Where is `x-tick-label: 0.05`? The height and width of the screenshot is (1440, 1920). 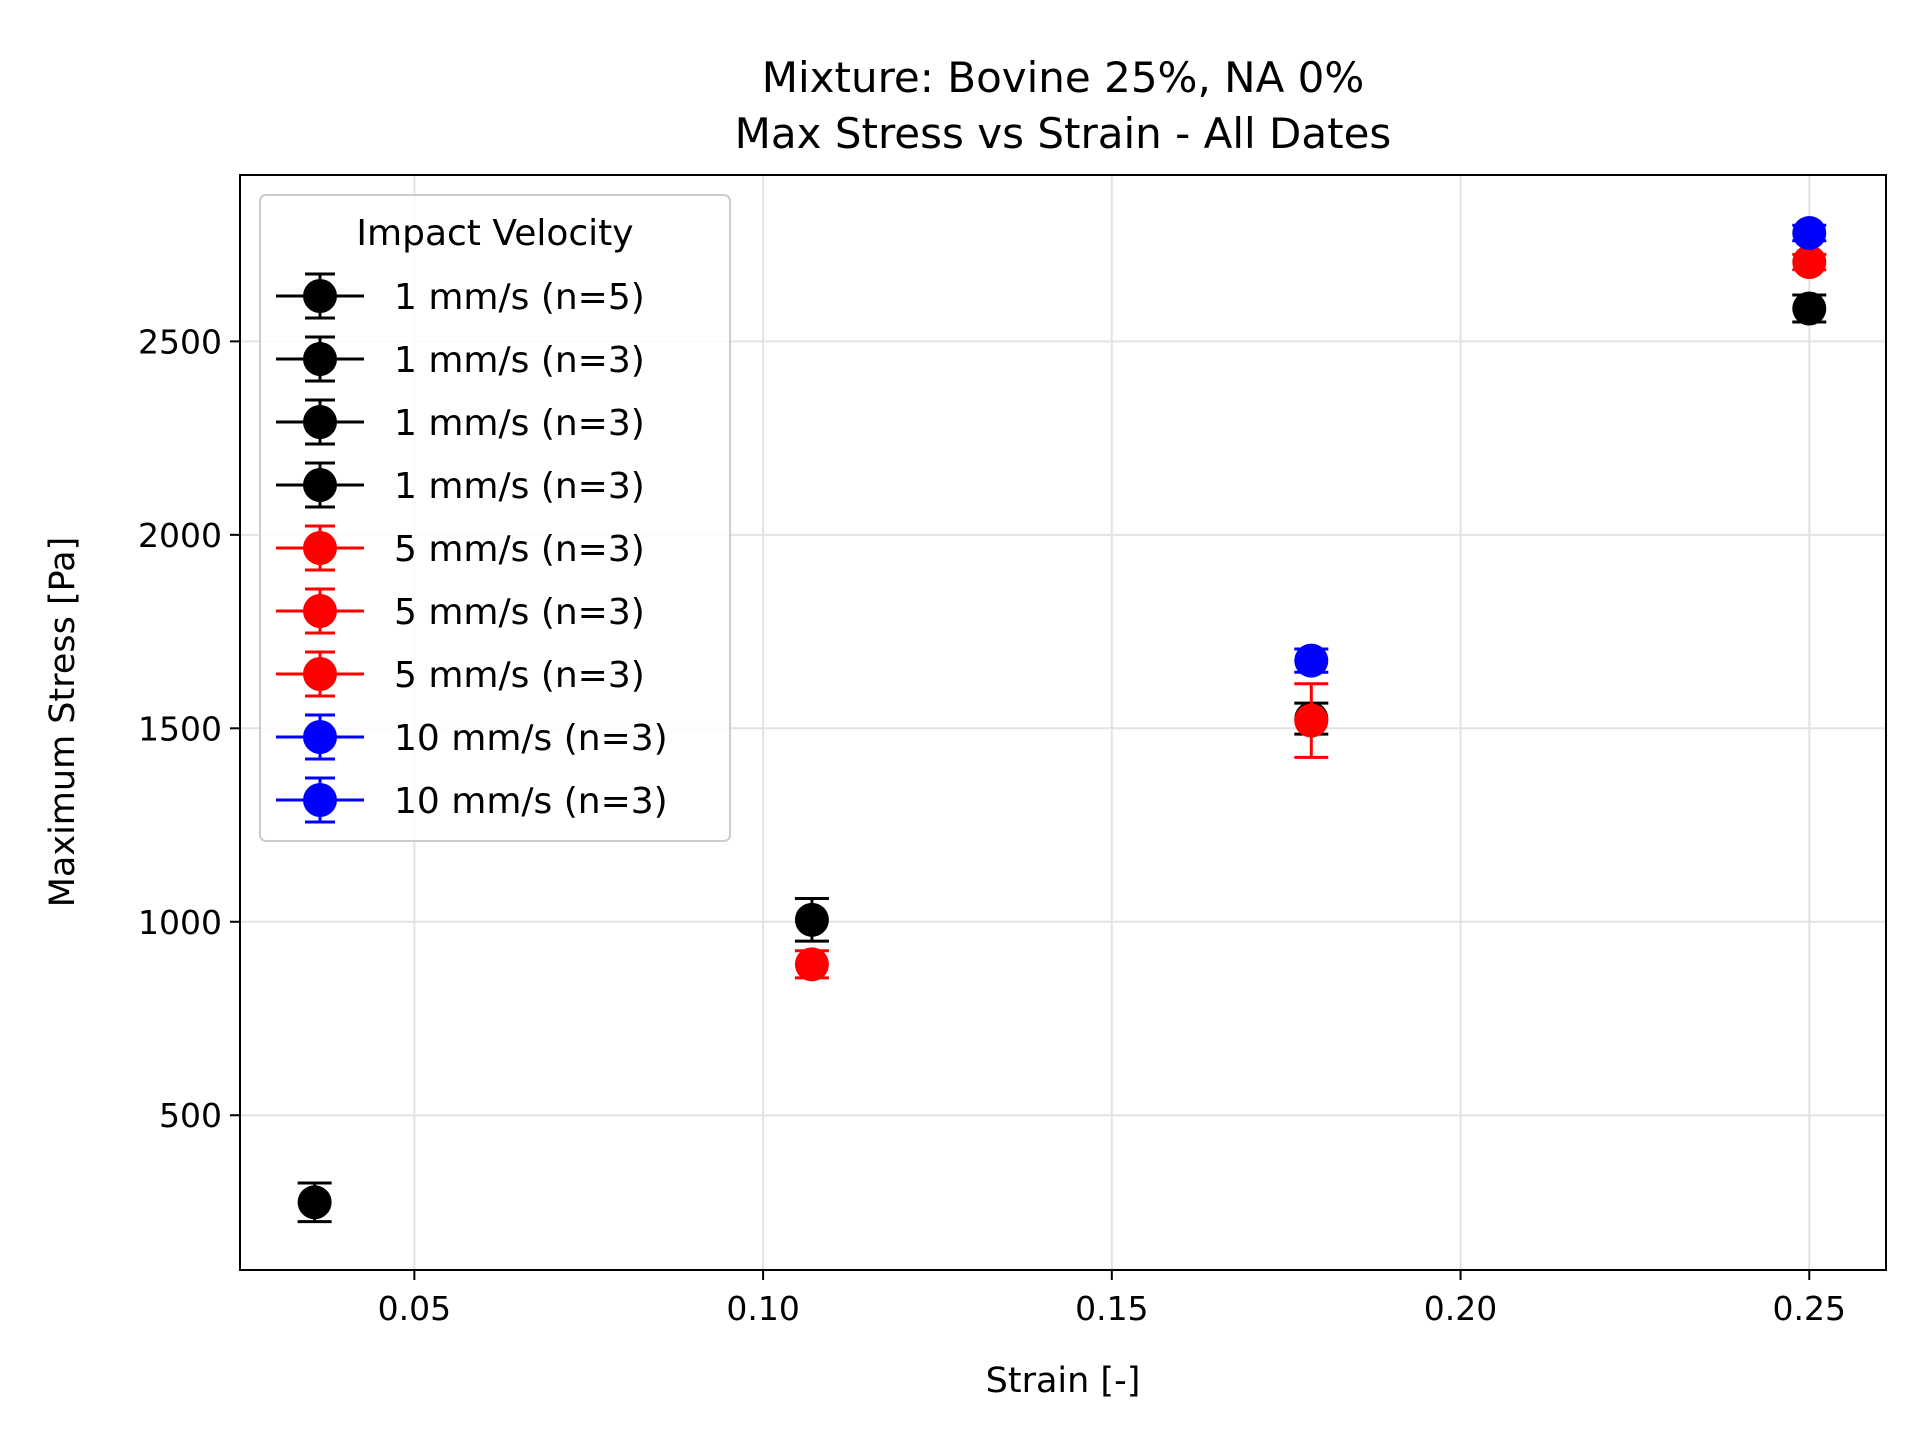
x-tick-label: 0.05 is located at coordinates (414, 1308).